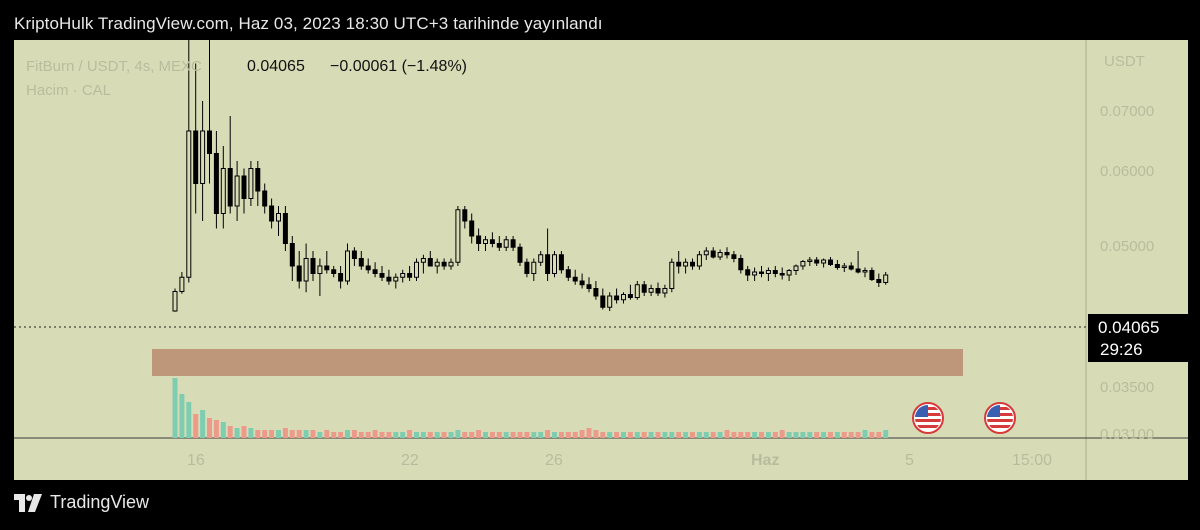  What do you see at coordinates (1127, 171) in the screenshot?
I see `price-tick: 0.06000` at bounding box center [1127, 171].